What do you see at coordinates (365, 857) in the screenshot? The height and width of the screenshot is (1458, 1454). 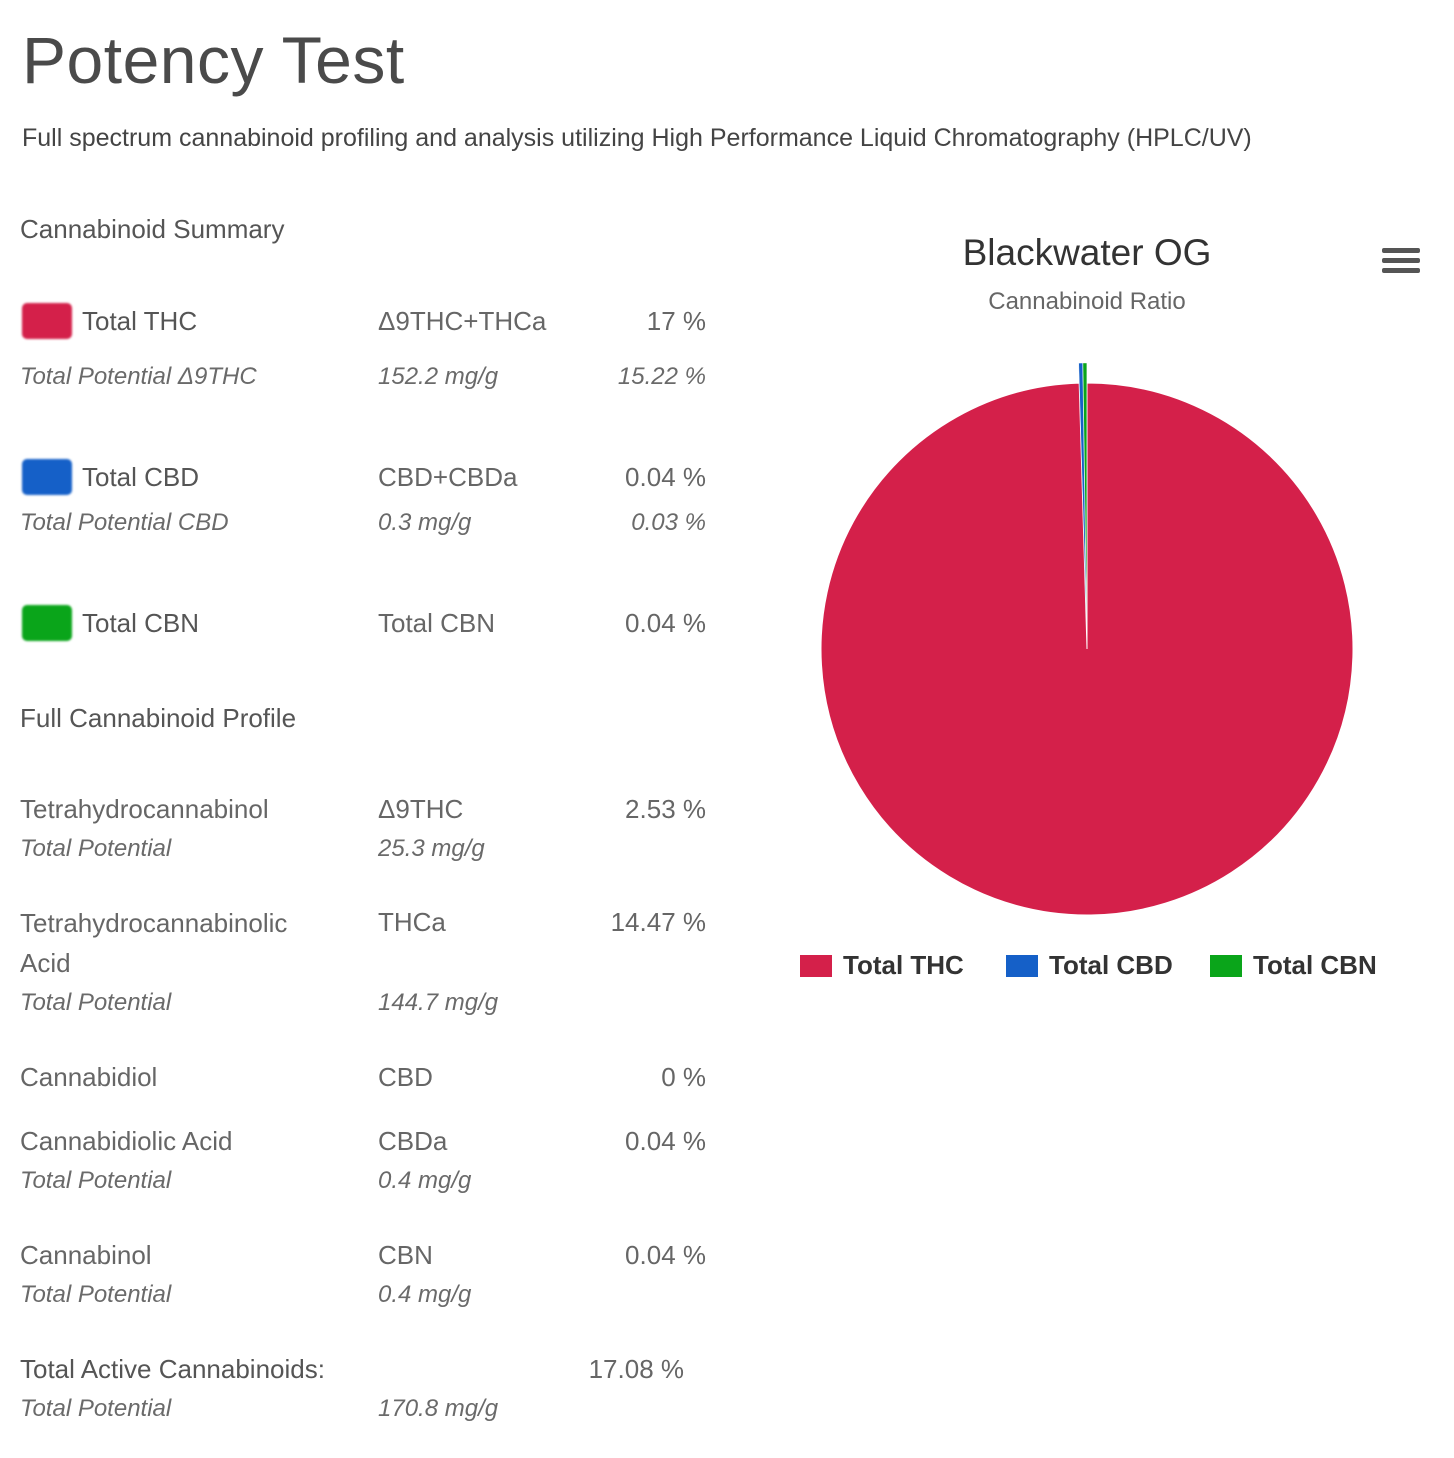 I see `profile-potential-row: Total Potential 25.3 mg/g` at bounding box center [365, 857].